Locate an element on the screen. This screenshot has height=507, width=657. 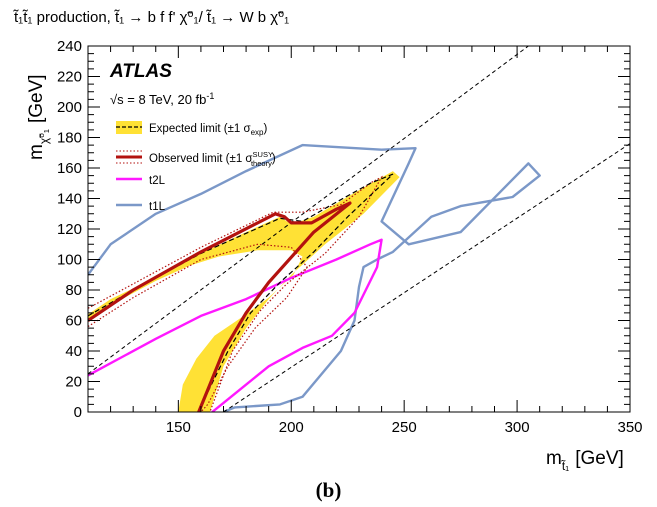
x-tick-label: 250 is located at coordinates (404, 427).